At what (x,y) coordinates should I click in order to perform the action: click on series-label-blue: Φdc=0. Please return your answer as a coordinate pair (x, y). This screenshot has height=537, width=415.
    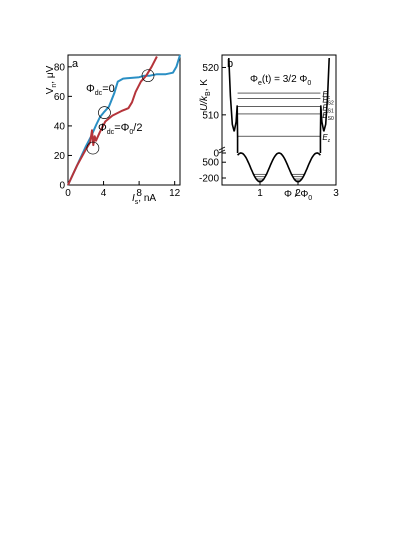
    Looking at the image, I should click on (100, 90).